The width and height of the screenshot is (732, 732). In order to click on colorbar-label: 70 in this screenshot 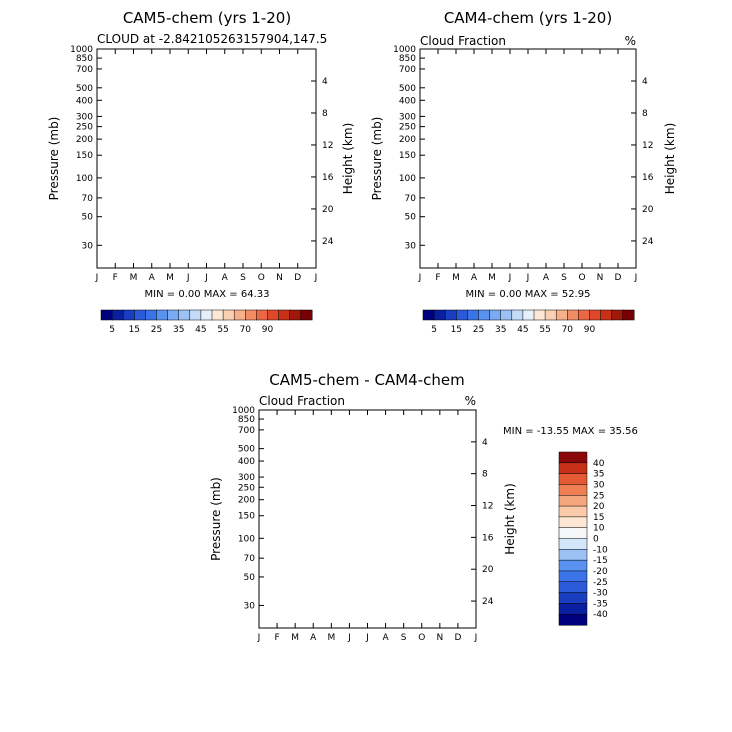, I will do `click(568, 330)`.